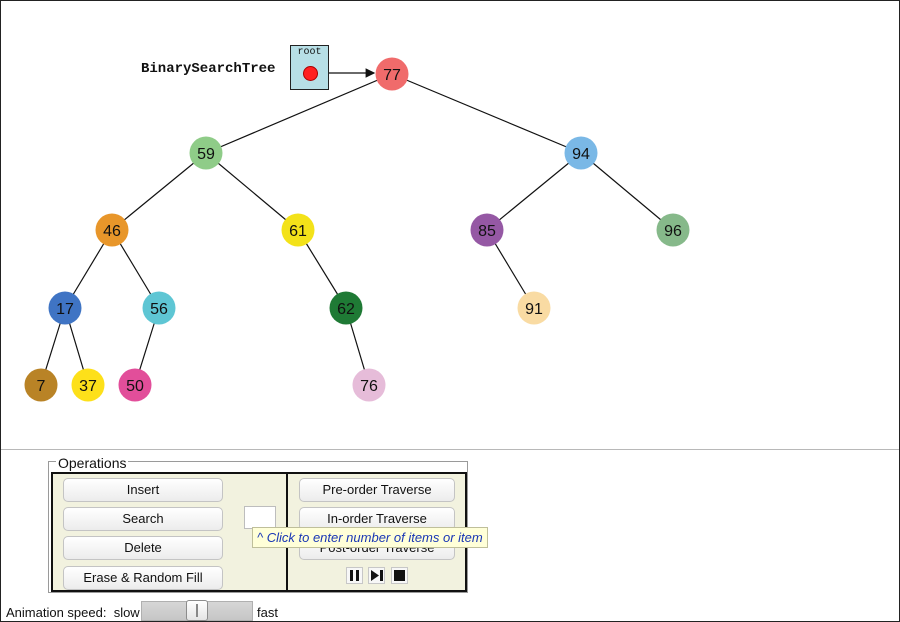 The image size is (900, 622). What do you see at coordinates (143, 578) in the screenshot?
I see `erase-random-fill-button: Erase & Random Fill` at bounding box center [143, 578].